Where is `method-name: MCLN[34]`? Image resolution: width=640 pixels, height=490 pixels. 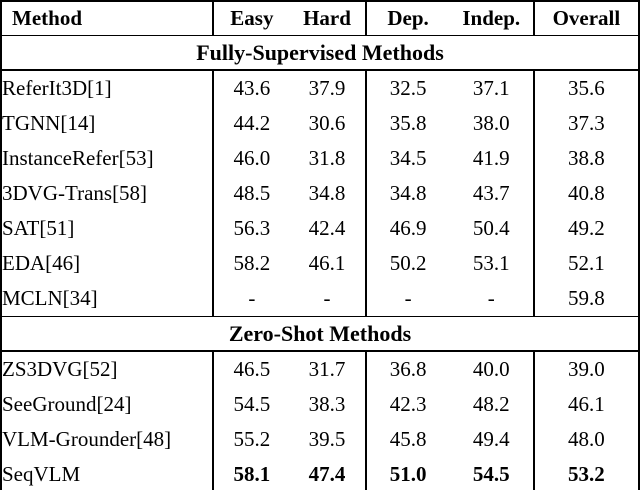 method-name: MCLN[34] is located at coordinates (108, 299).